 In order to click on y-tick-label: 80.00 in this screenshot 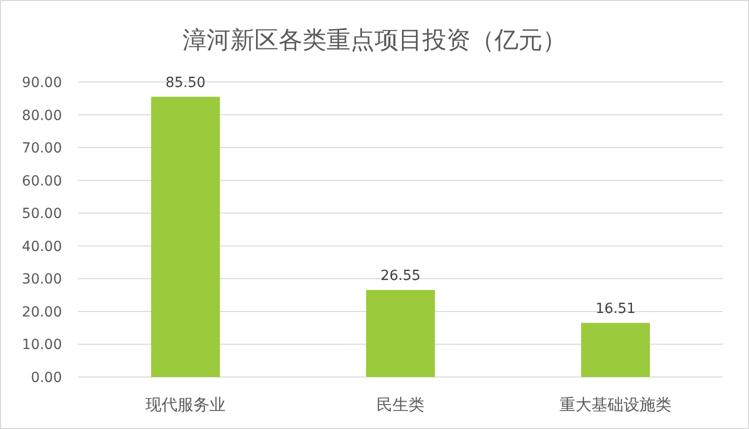, I will do `click(42, 116)`.